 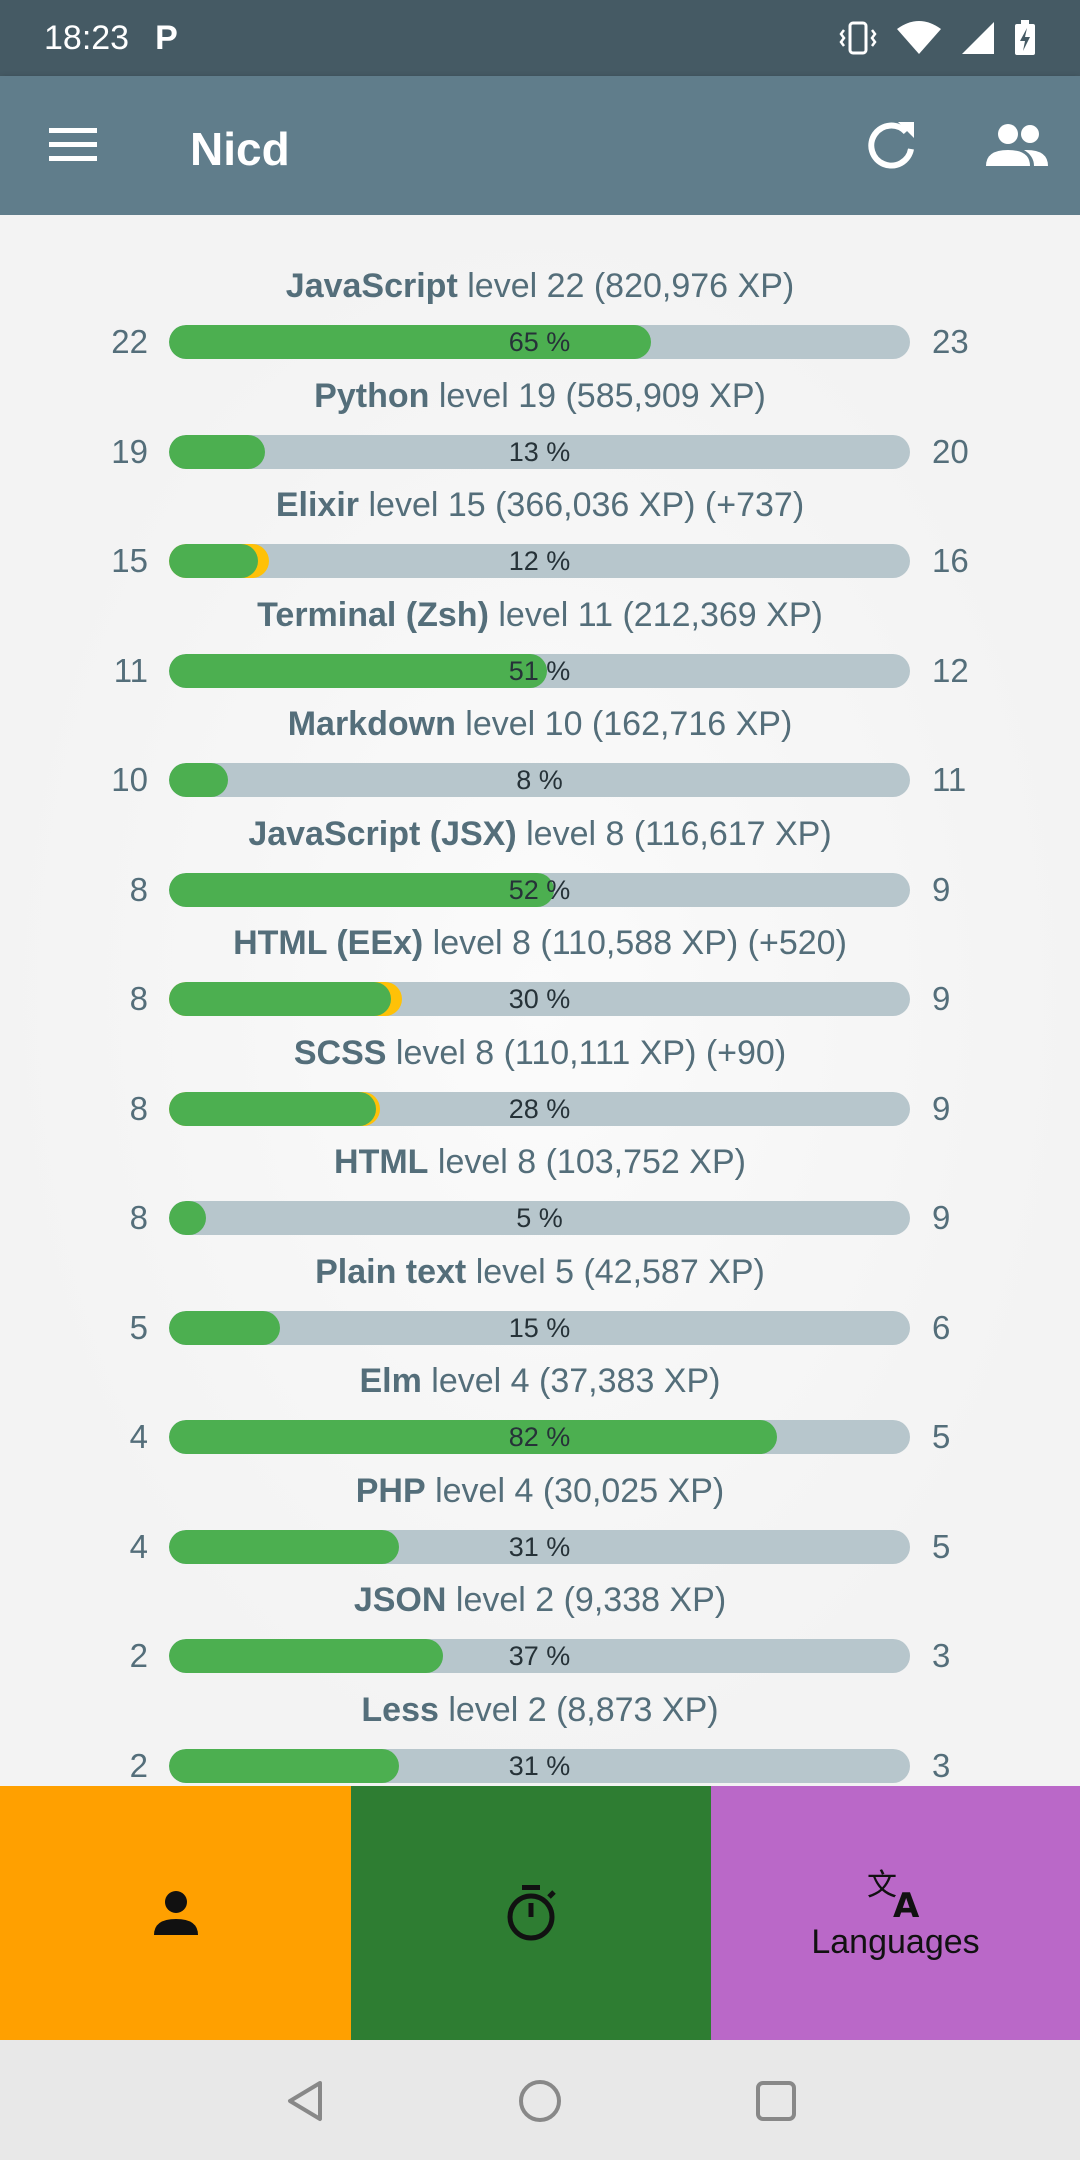 I want to click on progress-bar: 28 %, so click(x=539, y=1108).